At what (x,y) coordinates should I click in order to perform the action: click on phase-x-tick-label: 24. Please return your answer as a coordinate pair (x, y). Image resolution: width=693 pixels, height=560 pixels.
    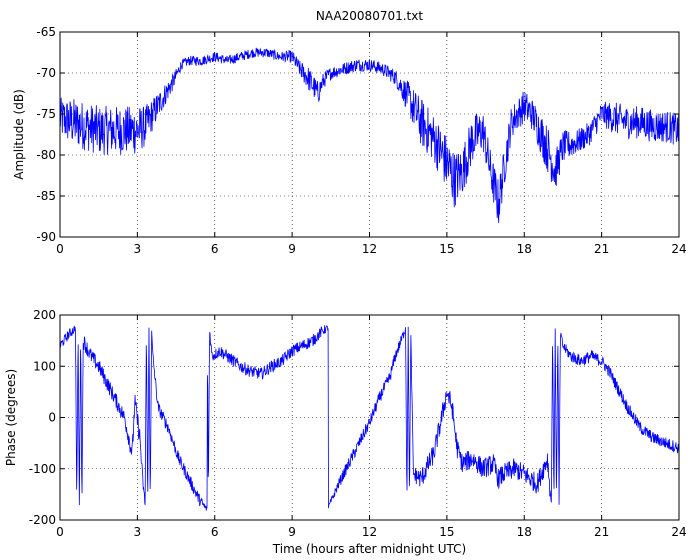
    Looking at the image, I should click on (678, 532).